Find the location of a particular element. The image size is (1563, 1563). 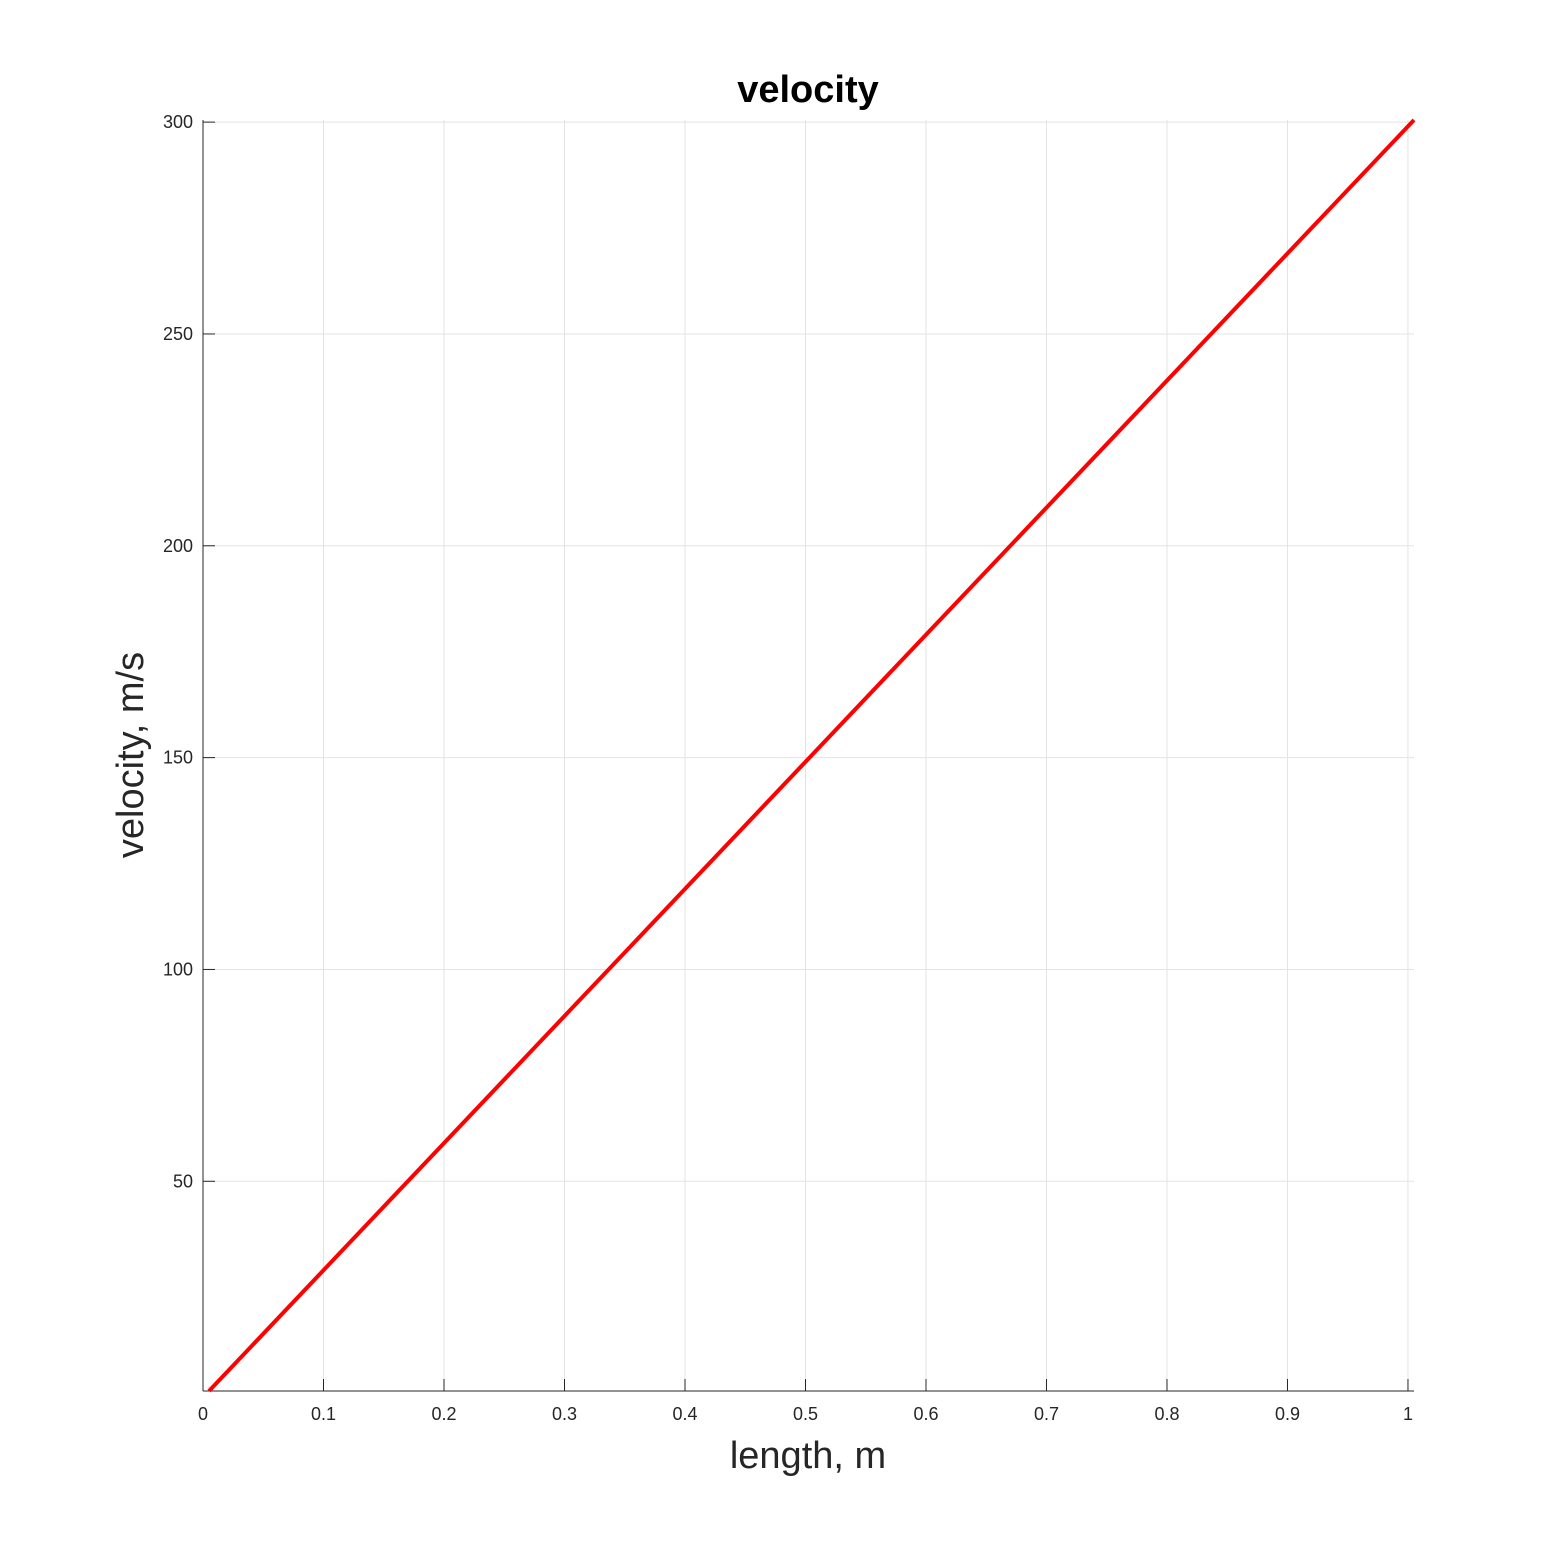

x-tick-label: 1 is located at coordinates (1408, 1414).